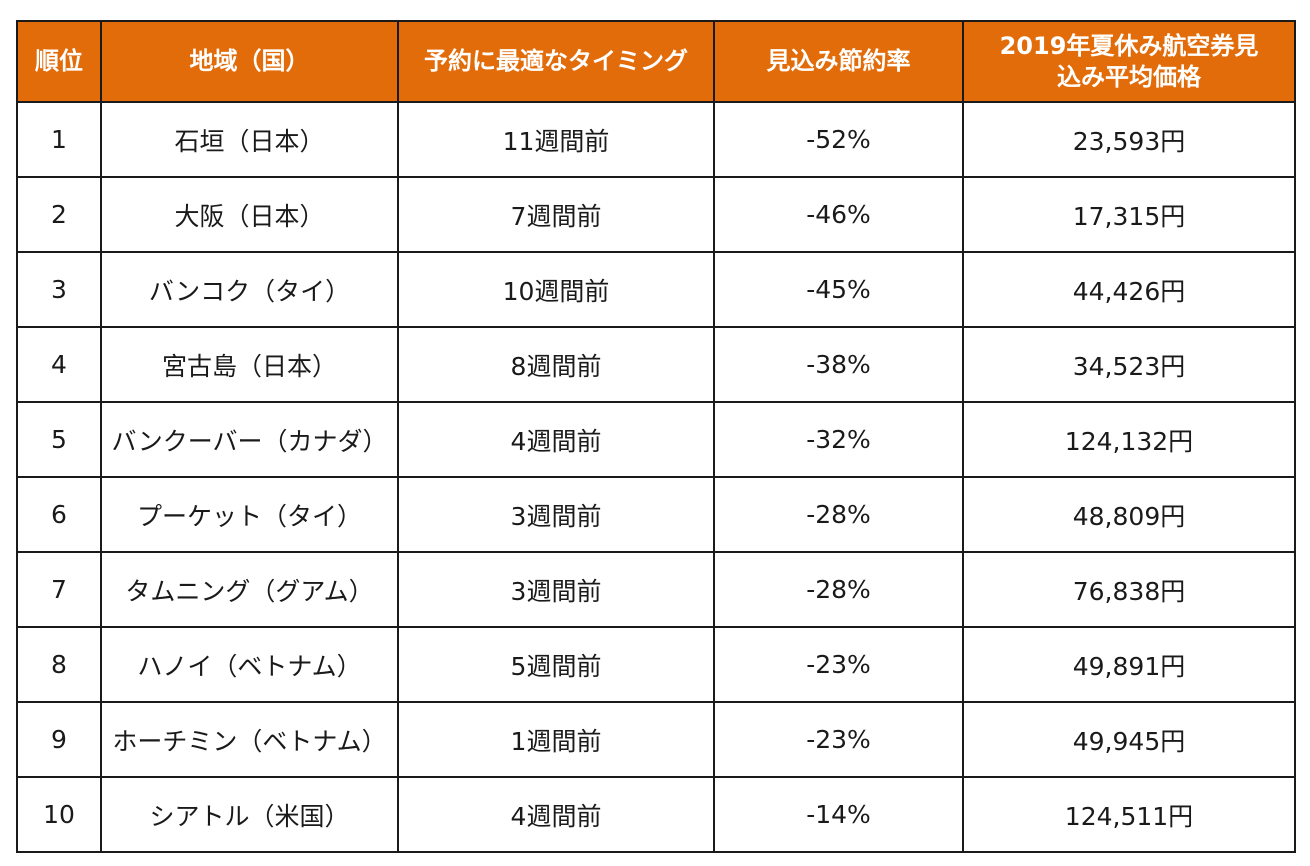  What do you see at coordinates (1129, 76) in the screenshot?
I see `header-price-line2: 込み平均価格` at bounding box center [1129, 76].